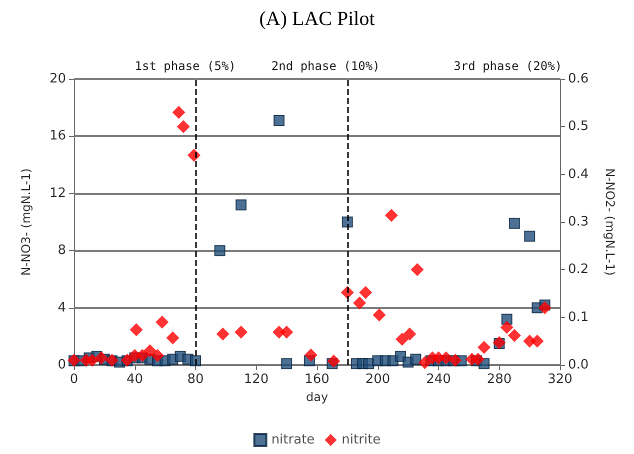 This screenshot has height=454, width=634. I want to click on y-tick-label: 8, so click(62, 250).